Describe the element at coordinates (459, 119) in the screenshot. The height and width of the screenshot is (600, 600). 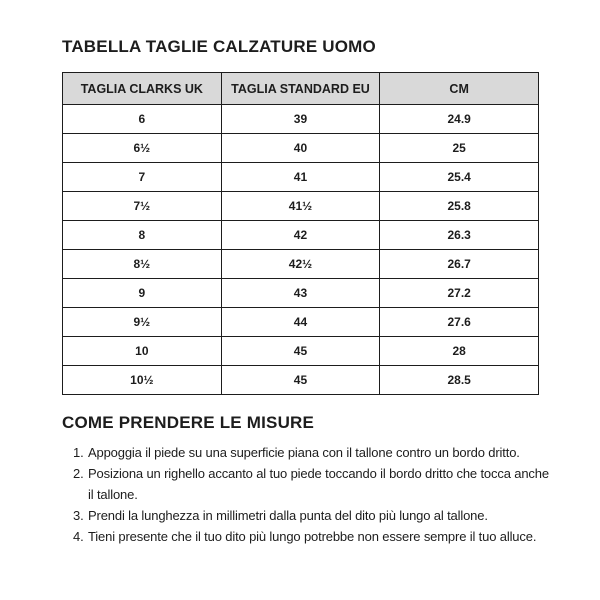
I see `table-cell: 24.9` at that location.